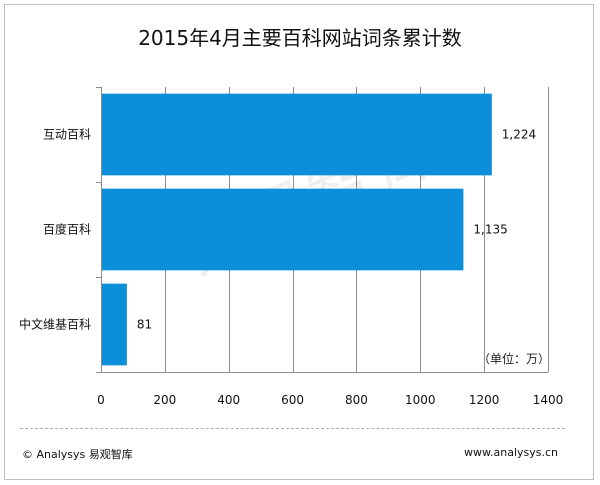 The width and height of the screenshot is (600, 485). What do you see at coordinates (101, 400) in the screenshot?
I see `x-tick-label: 0` at bounding box center [101, 400].